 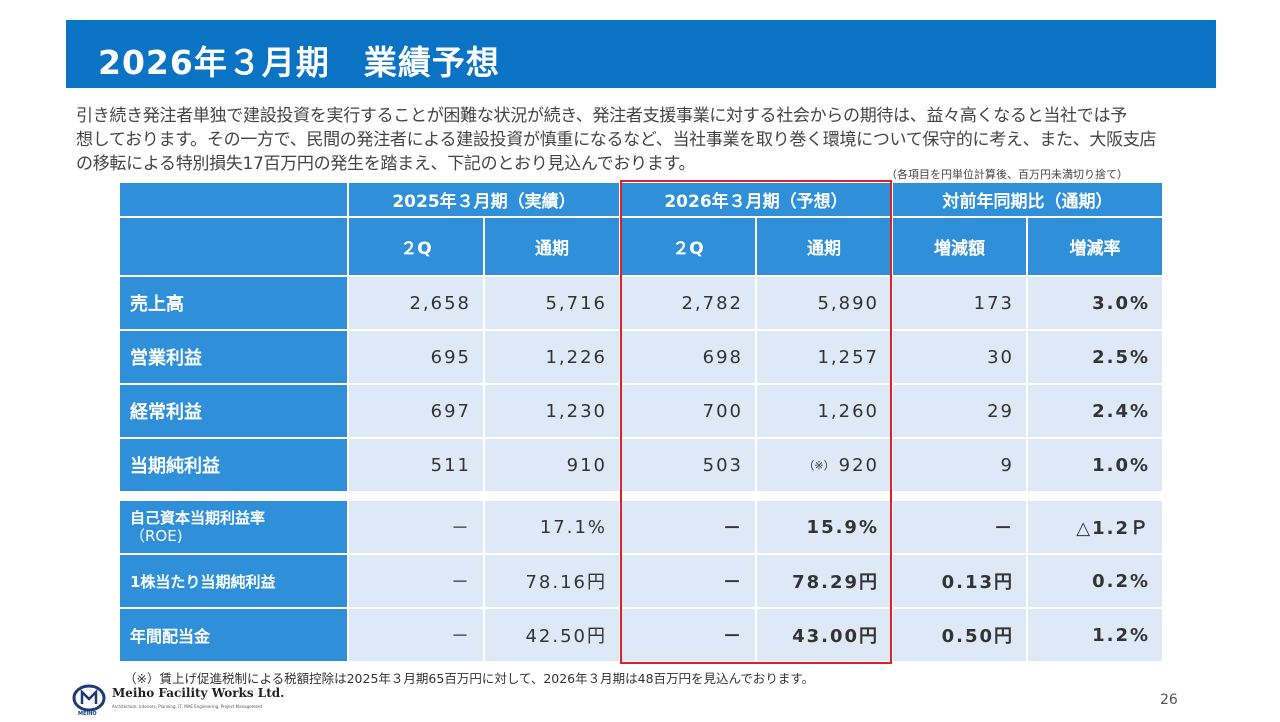 What do you see at coordinates (1121, 357) in the screenshot?
I see `cell-text: 2.5%` at bounding box center [1121, 357].